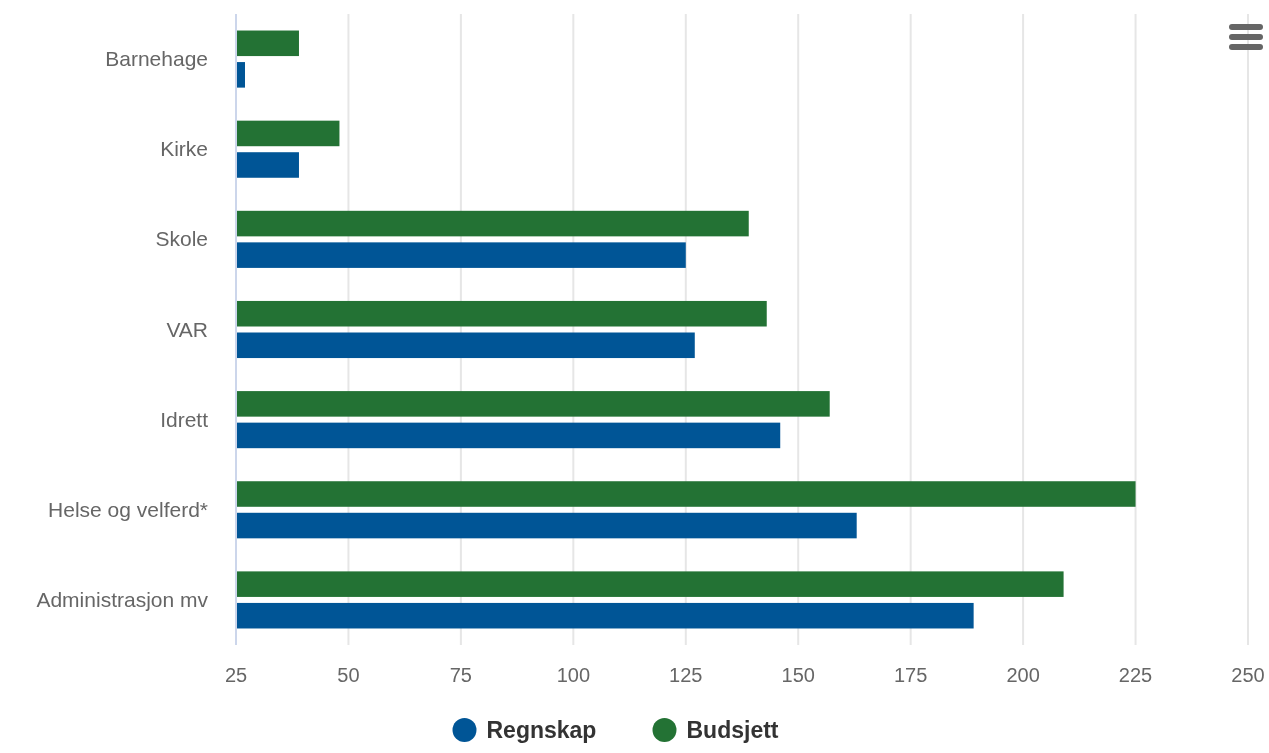 The height and width of the screenshot is (753, 1269). What do you see at coordinates (128, 509) in the screenshot?
I see `y-tick-label: Helse og velferd*` at bounding box center [128, 509].